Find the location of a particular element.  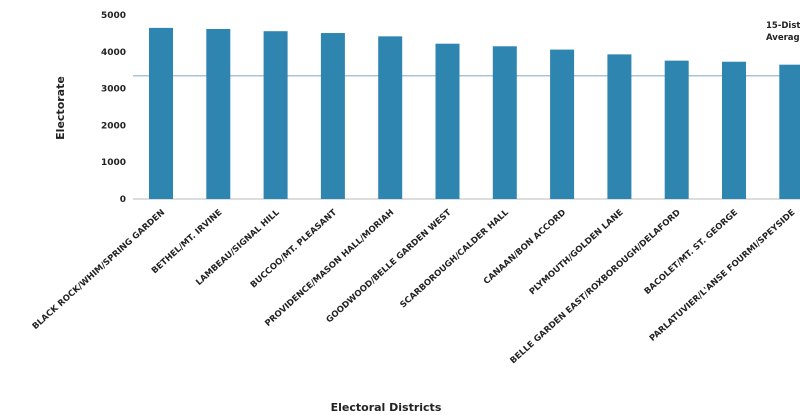

y-tick-label: 0 is located at coordinates (123, 200).